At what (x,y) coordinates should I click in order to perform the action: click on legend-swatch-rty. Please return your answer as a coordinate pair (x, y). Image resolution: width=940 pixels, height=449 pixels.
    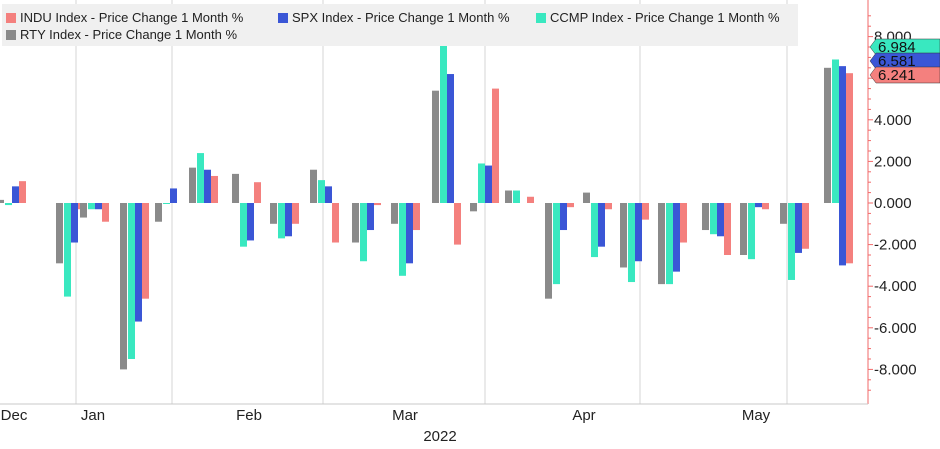
    Looking at the image, I should click on (11, 34).